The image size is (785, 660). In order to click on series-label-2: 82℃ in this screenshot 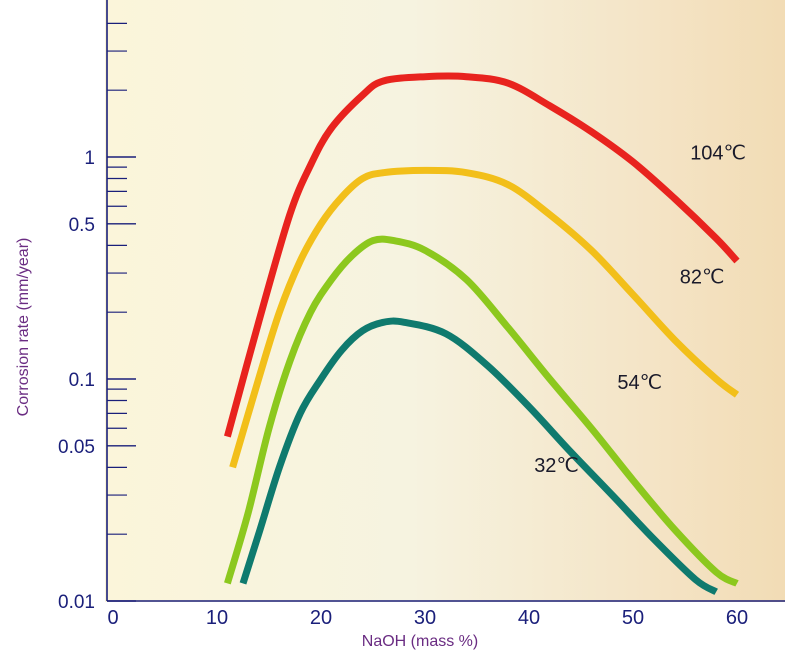, I will do `click(702, 277)`.